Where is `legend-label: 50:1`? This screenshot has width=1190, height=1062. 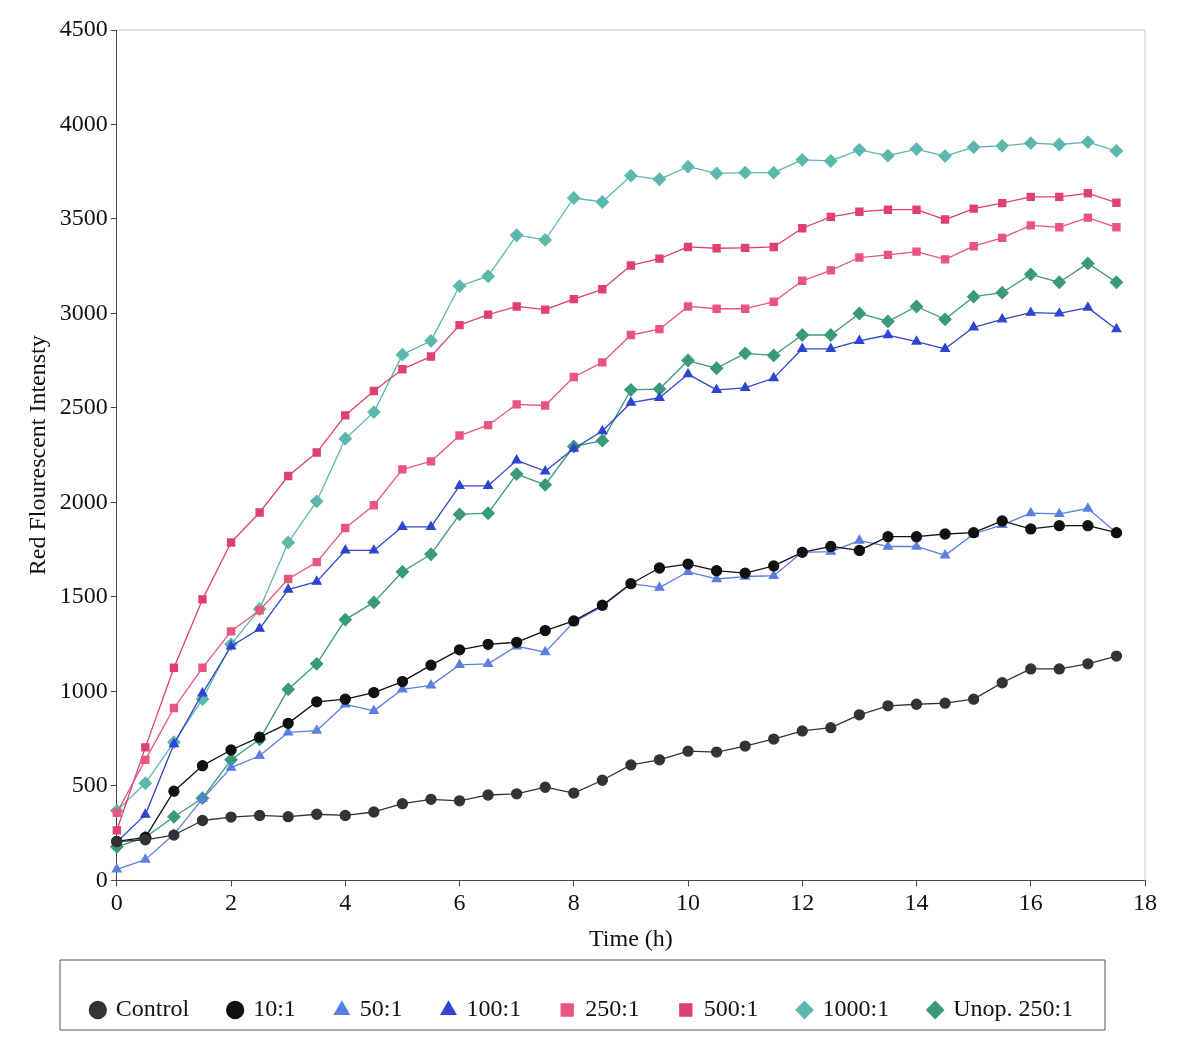
legend-label: 50:1 is located at coordinates (381, 1008).